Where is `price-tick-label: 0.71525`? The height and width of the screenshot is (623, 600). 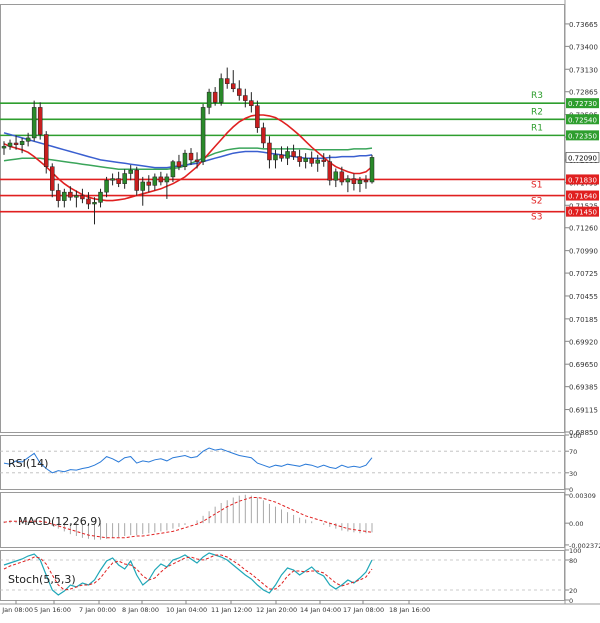
price-tick-label: 0.71525 is located at coordinates (583, 206).